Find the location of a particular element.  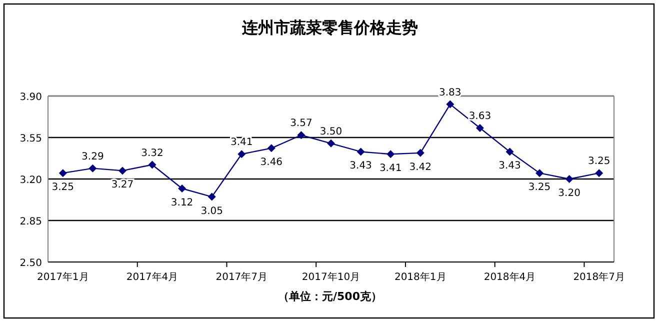

data-label: 3.46 is located at coordinates (271, 162).